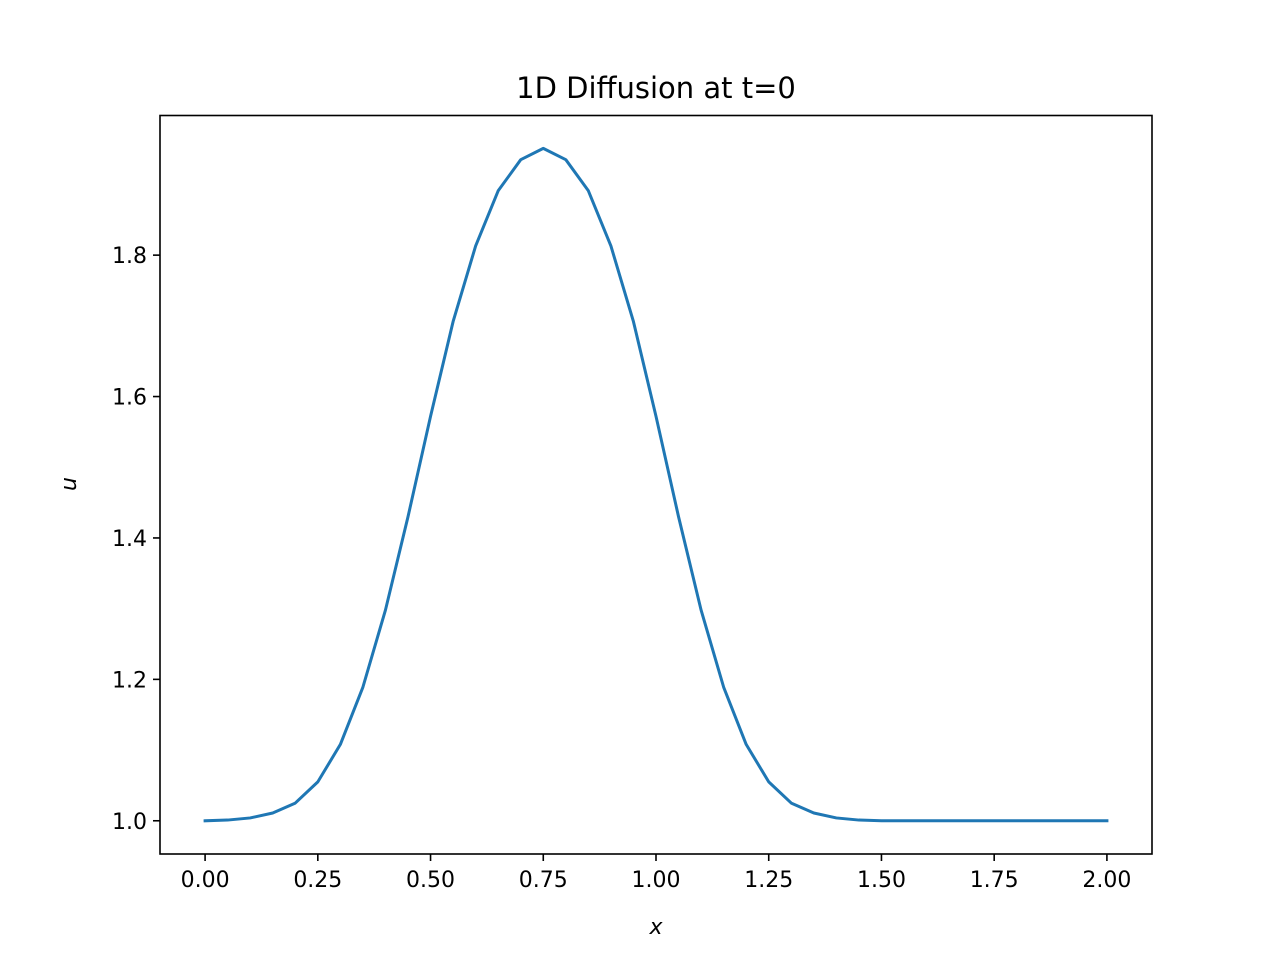 This screenshot has height=960, width=1280. Describe the element at coordinates (994, 880) in the screenshot. I see `x-tick-label: 1.75` at that location.